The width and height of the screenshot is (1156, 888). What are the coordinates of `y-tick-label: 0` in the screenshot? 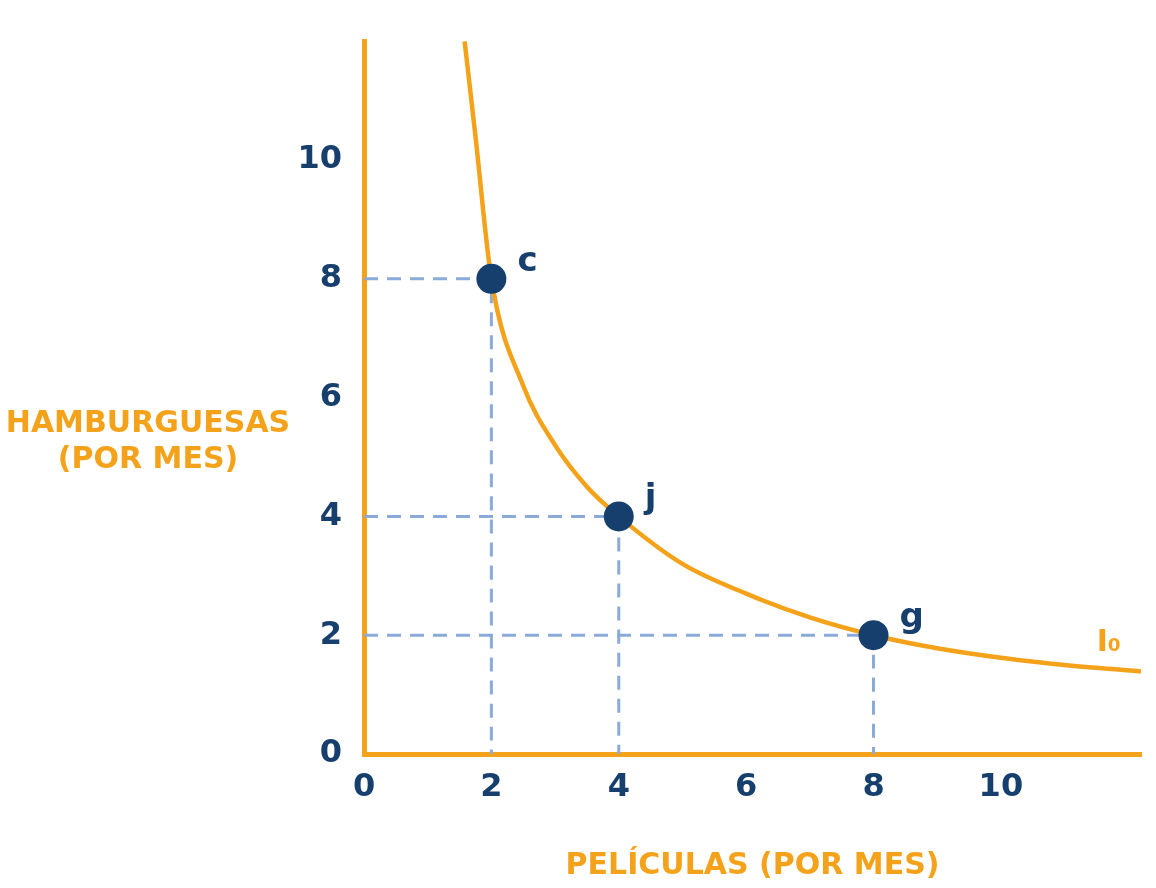 It's located at (330, 751).